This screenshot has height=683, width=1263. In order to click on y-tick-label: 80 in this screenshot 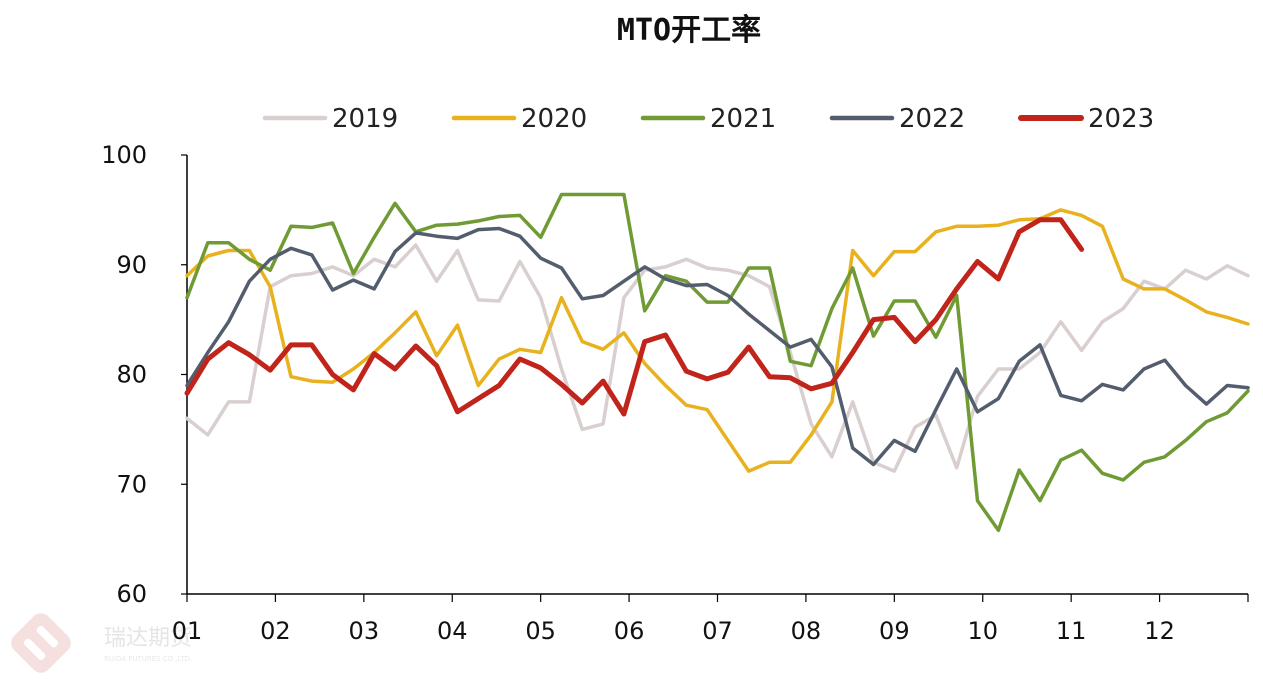, I will do `click(131, 375)`.